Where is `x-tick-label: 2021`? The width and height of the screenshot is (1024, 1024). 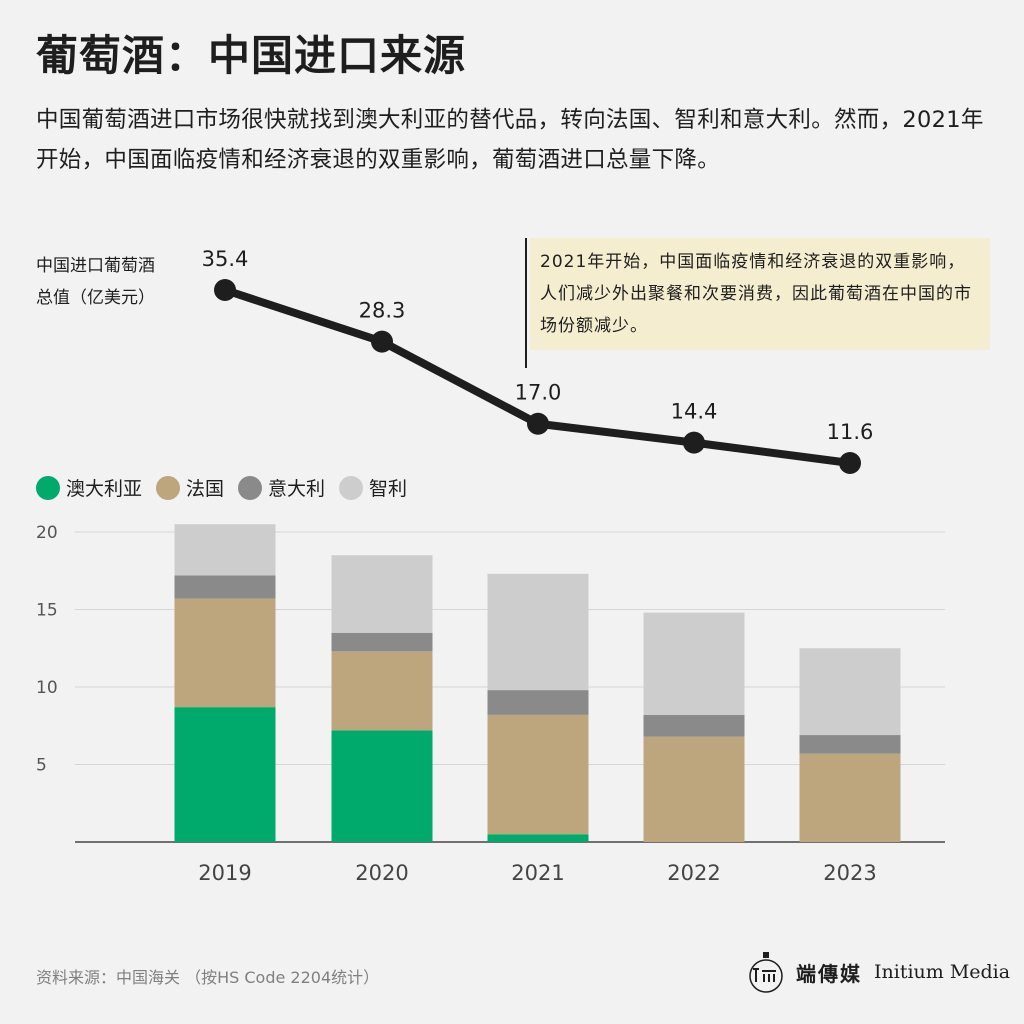 x-tick-label: 2021 is located at coordinates (537, 873).